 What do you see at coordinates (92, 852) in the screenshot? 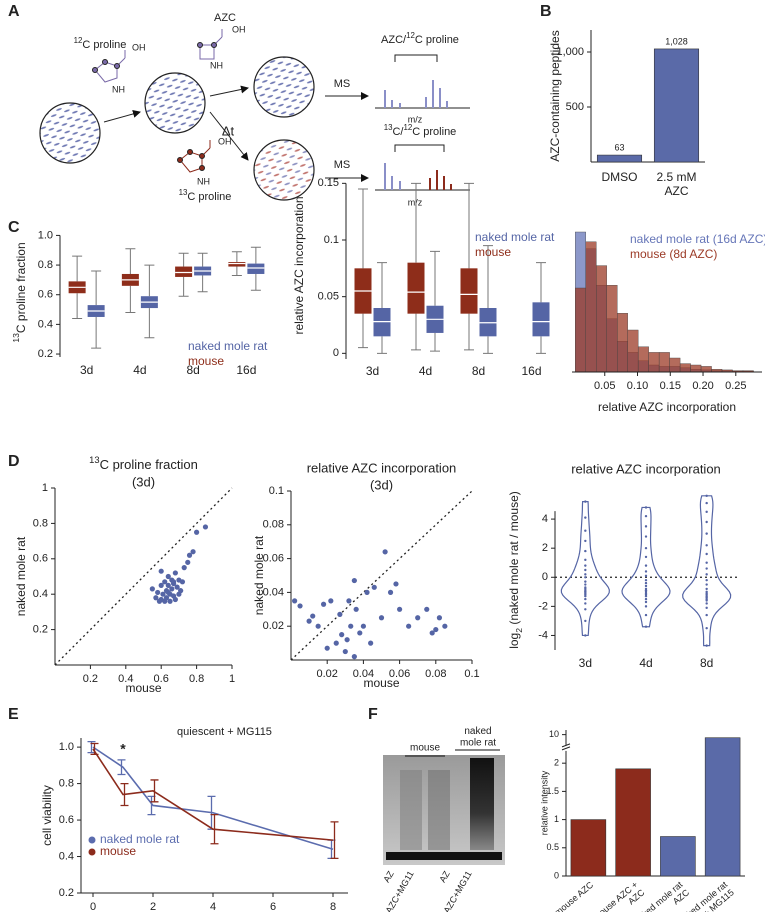
I see `legend-marker` at bounding box center [92, 852].